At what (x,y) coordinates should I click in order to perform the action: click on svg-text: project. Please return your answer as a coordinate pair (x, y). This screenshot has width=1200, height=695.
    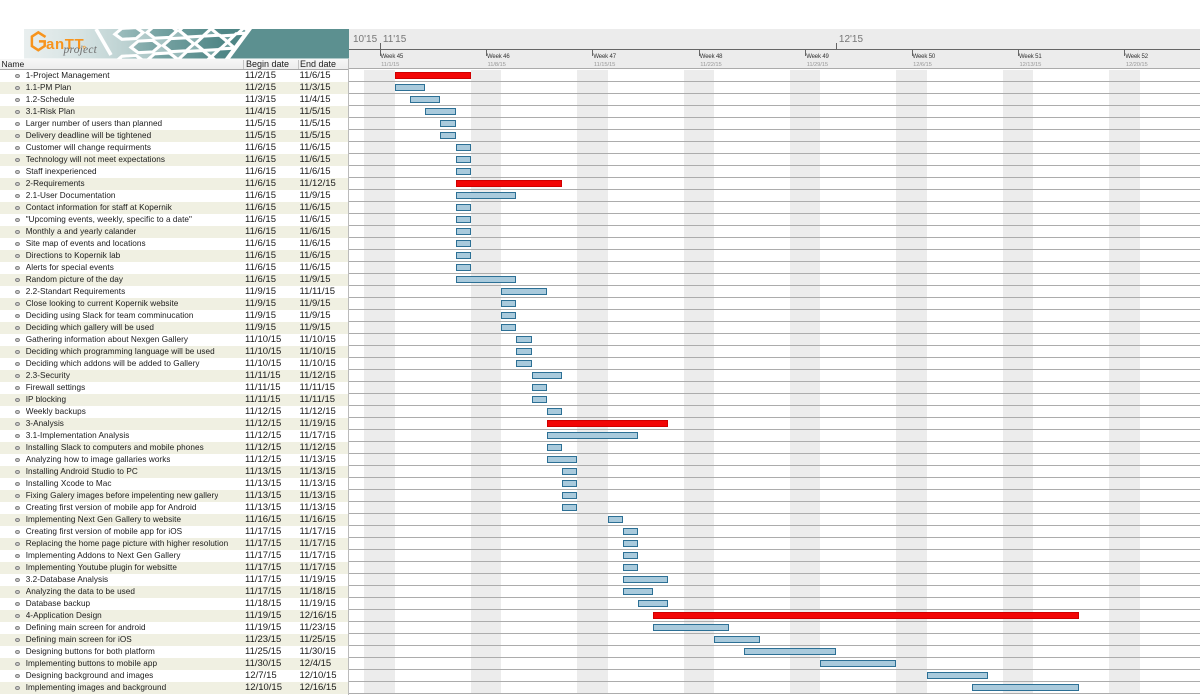
    Looking at the image, I should click on (80, 50).